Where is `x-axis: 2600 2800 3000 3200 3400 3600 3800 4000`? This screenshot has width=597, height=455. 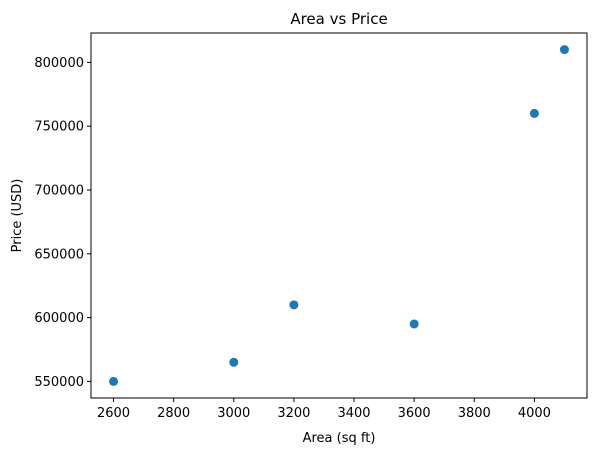 x-axis: 2600 2800 3000 3200 3400 3600 3800 4000 is located at coordinates (324, 409).